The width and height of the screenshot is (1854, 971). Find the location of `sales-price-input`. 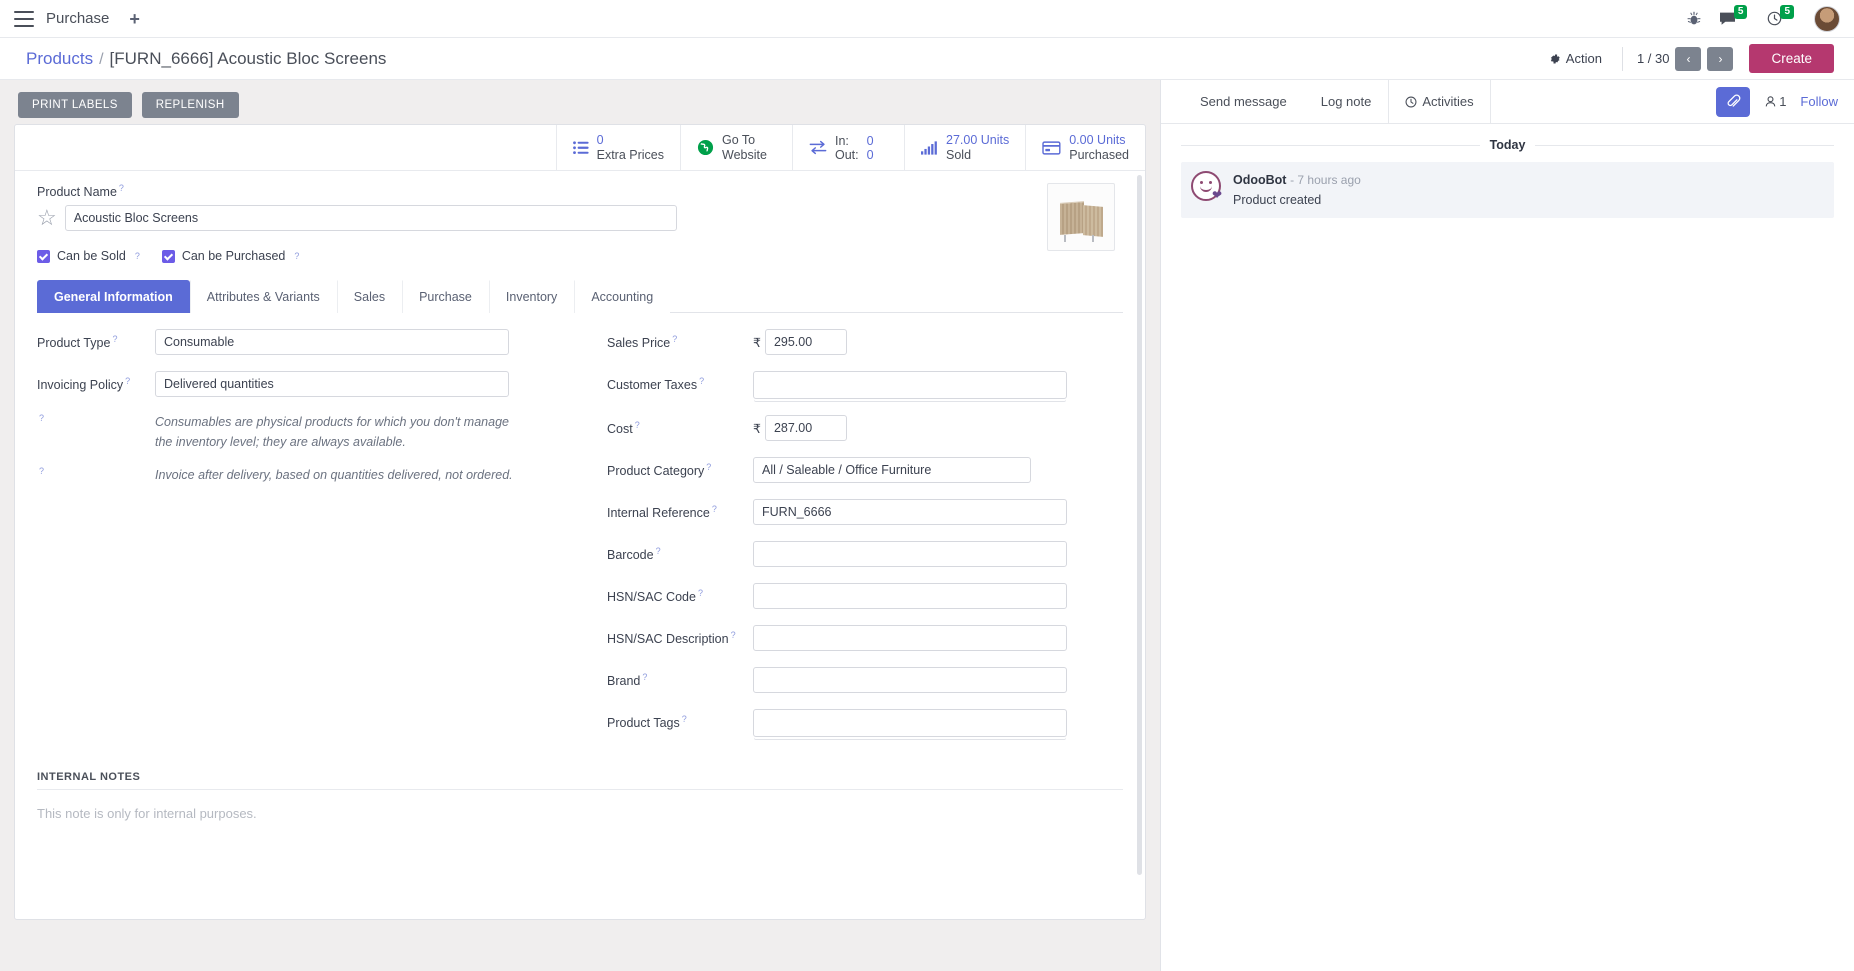

sales-price-input is located at coordinates (805, 342).